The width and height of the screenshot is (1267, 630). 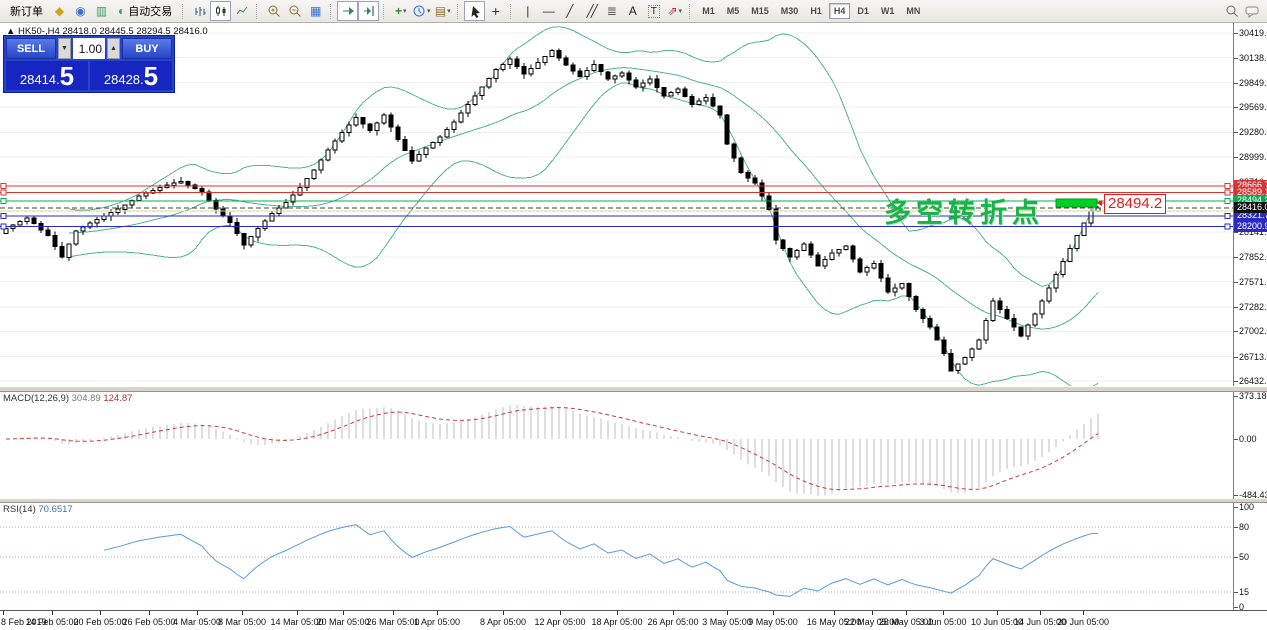 What do you see at coordinates (31, 48) in the screenshot?
I see `sell-button: SELL` at bounding box center [31, 48].